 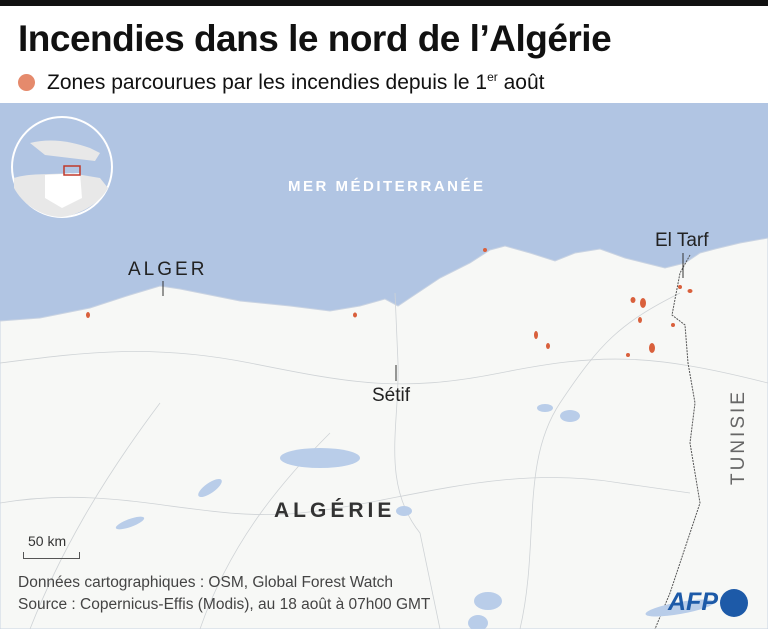 What do you see at coordinates (62, 167) in the screenshot?
I see `locator-globe` at bounding box center [62, 167].